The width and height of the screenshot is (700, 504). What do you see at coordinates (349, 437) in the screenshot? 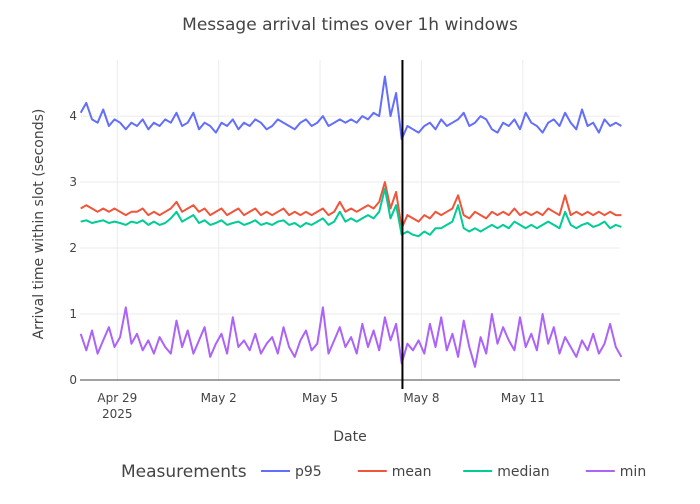
I see `x-axis-title: Date` at bounding box center [349, 437].